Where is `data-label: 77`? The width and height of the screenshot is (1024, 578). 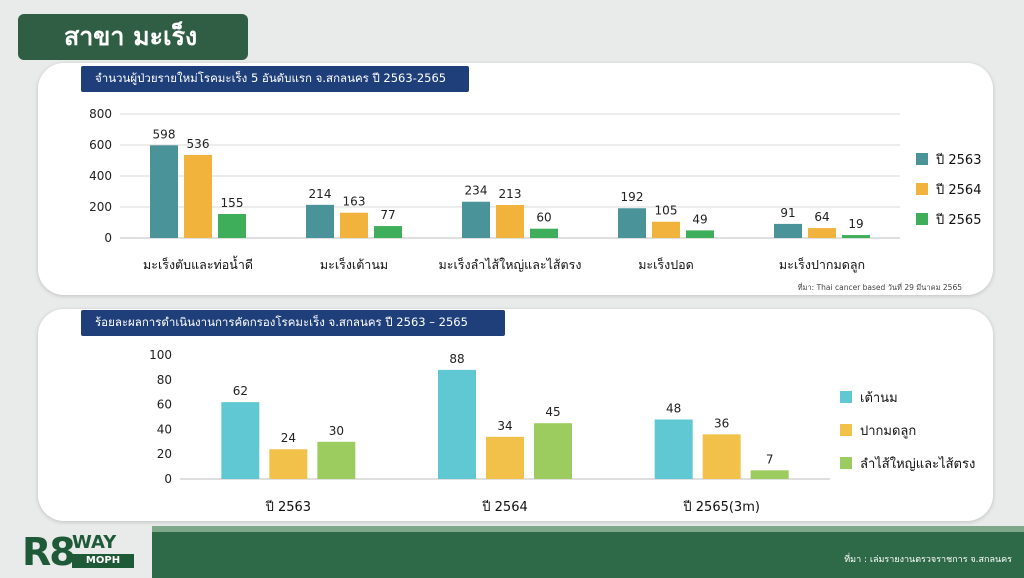
data-label: 77 is located at coordinates (387, 215).